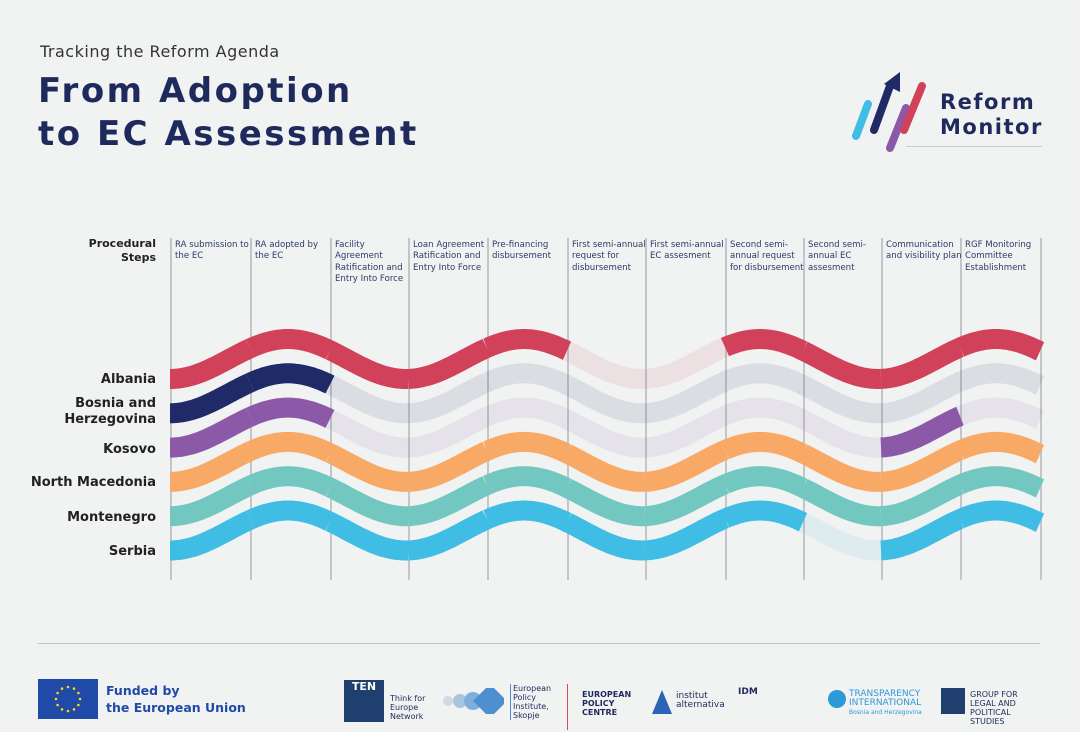  What do you see at coordinates (132, 551) in the screenshot?
I see `country-label: Serbia` at bounding box center [132, 551].